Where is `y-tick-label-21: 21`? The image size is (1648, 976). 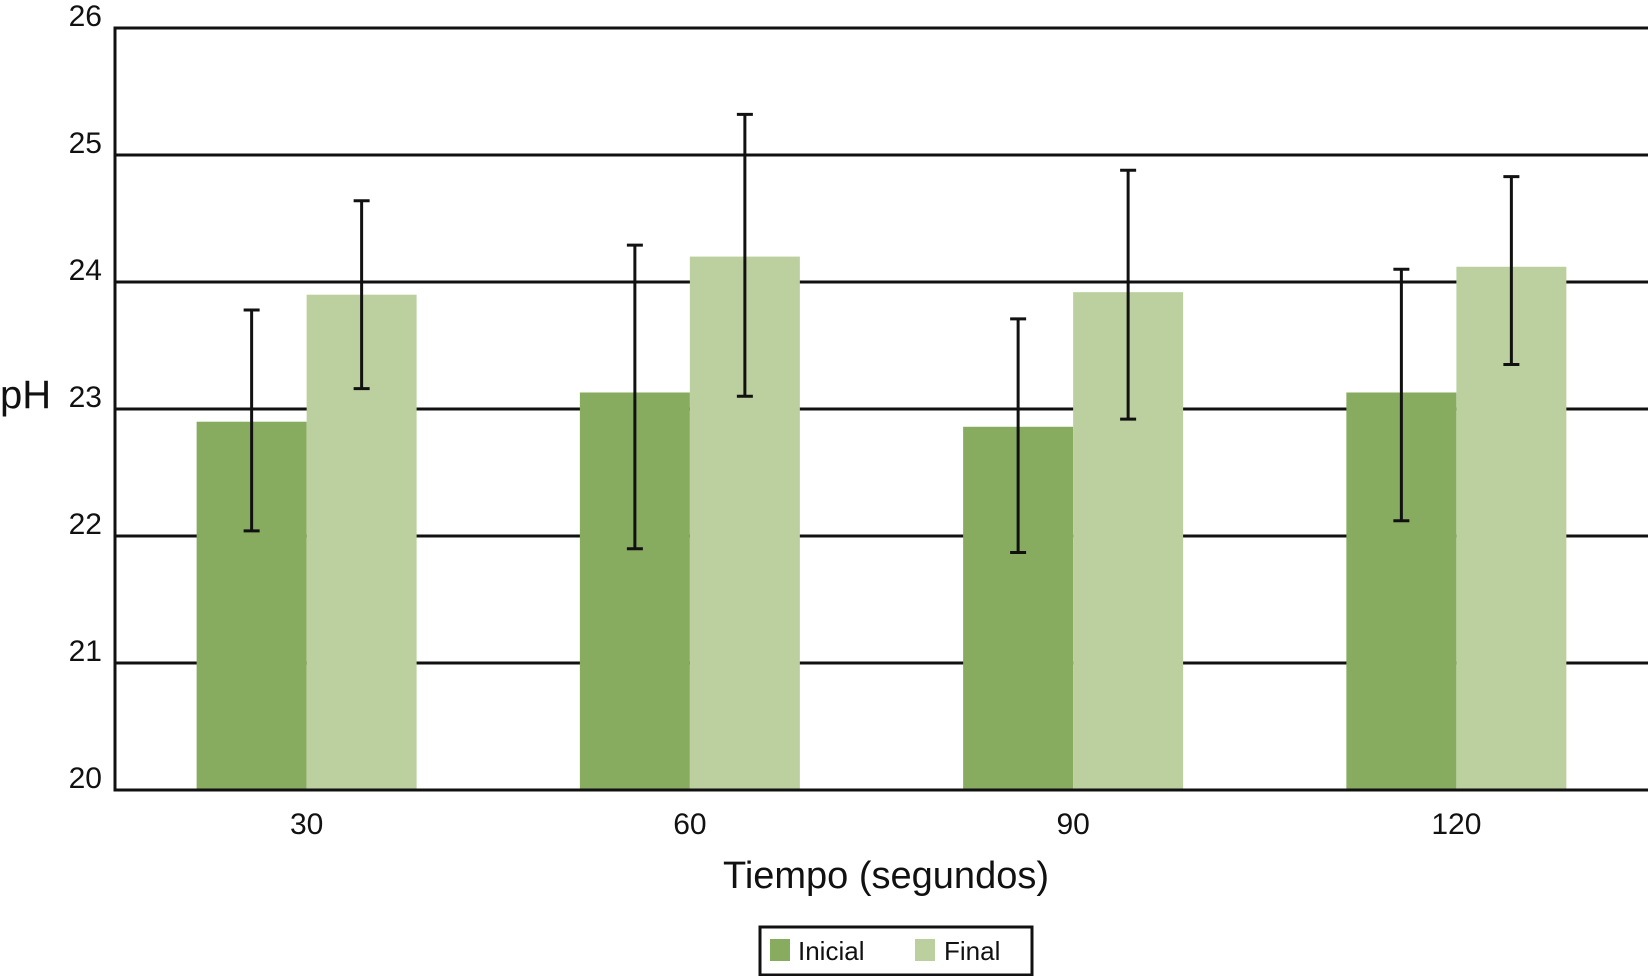 y-tick-label-21: 21 is located at coordinates (85, 651).